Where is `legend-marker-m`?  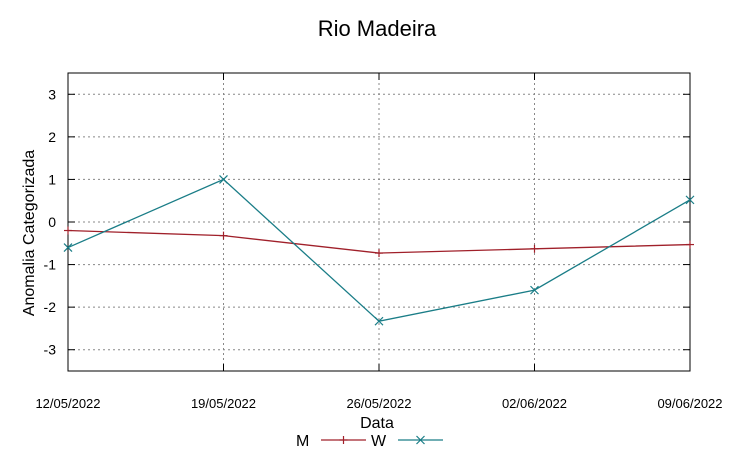
legend-marker-m is located at coordinates (343, 440).